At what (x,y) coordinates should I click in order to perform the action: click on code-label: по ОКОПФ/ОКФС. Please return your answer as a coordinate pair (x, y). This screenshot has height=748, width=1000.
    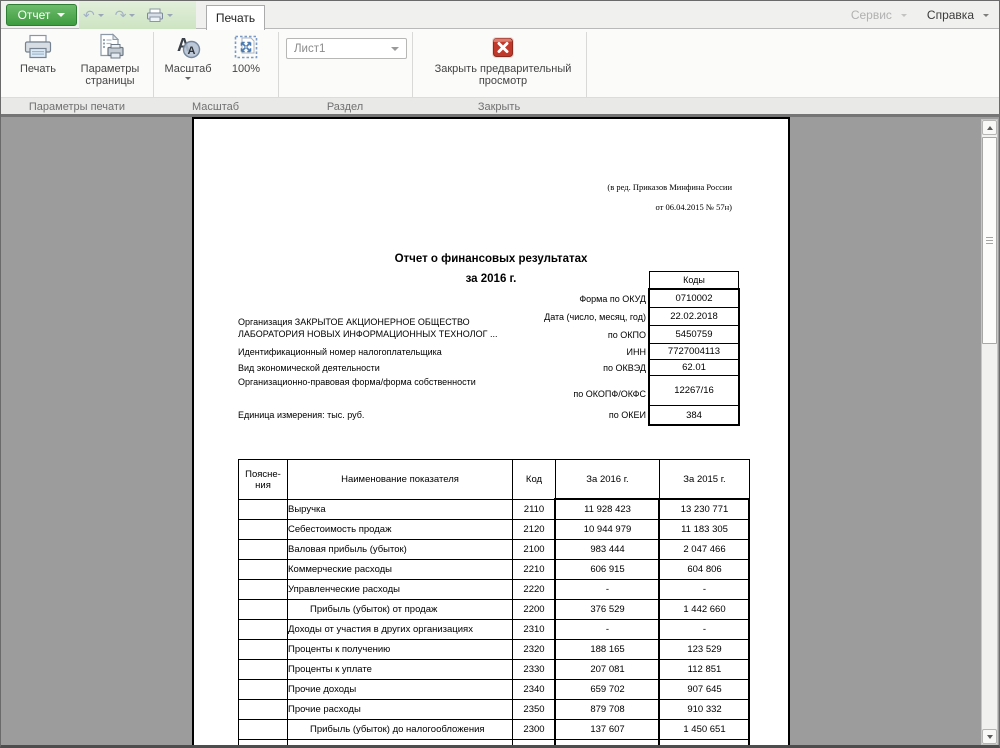
    Looking at the image, I should click on (609, 394).